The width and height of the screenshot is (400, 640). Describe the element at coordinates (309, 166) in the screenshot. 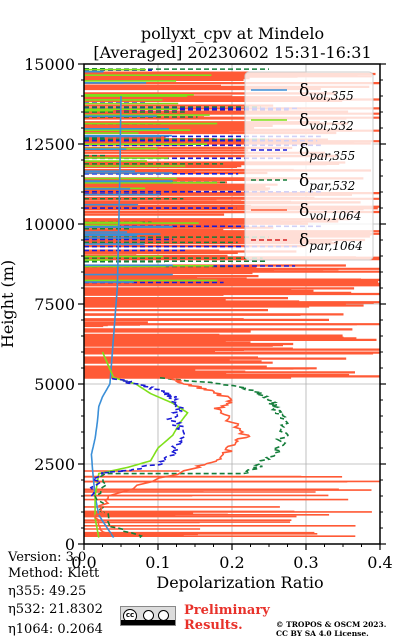

I see `legend-box` at that location.